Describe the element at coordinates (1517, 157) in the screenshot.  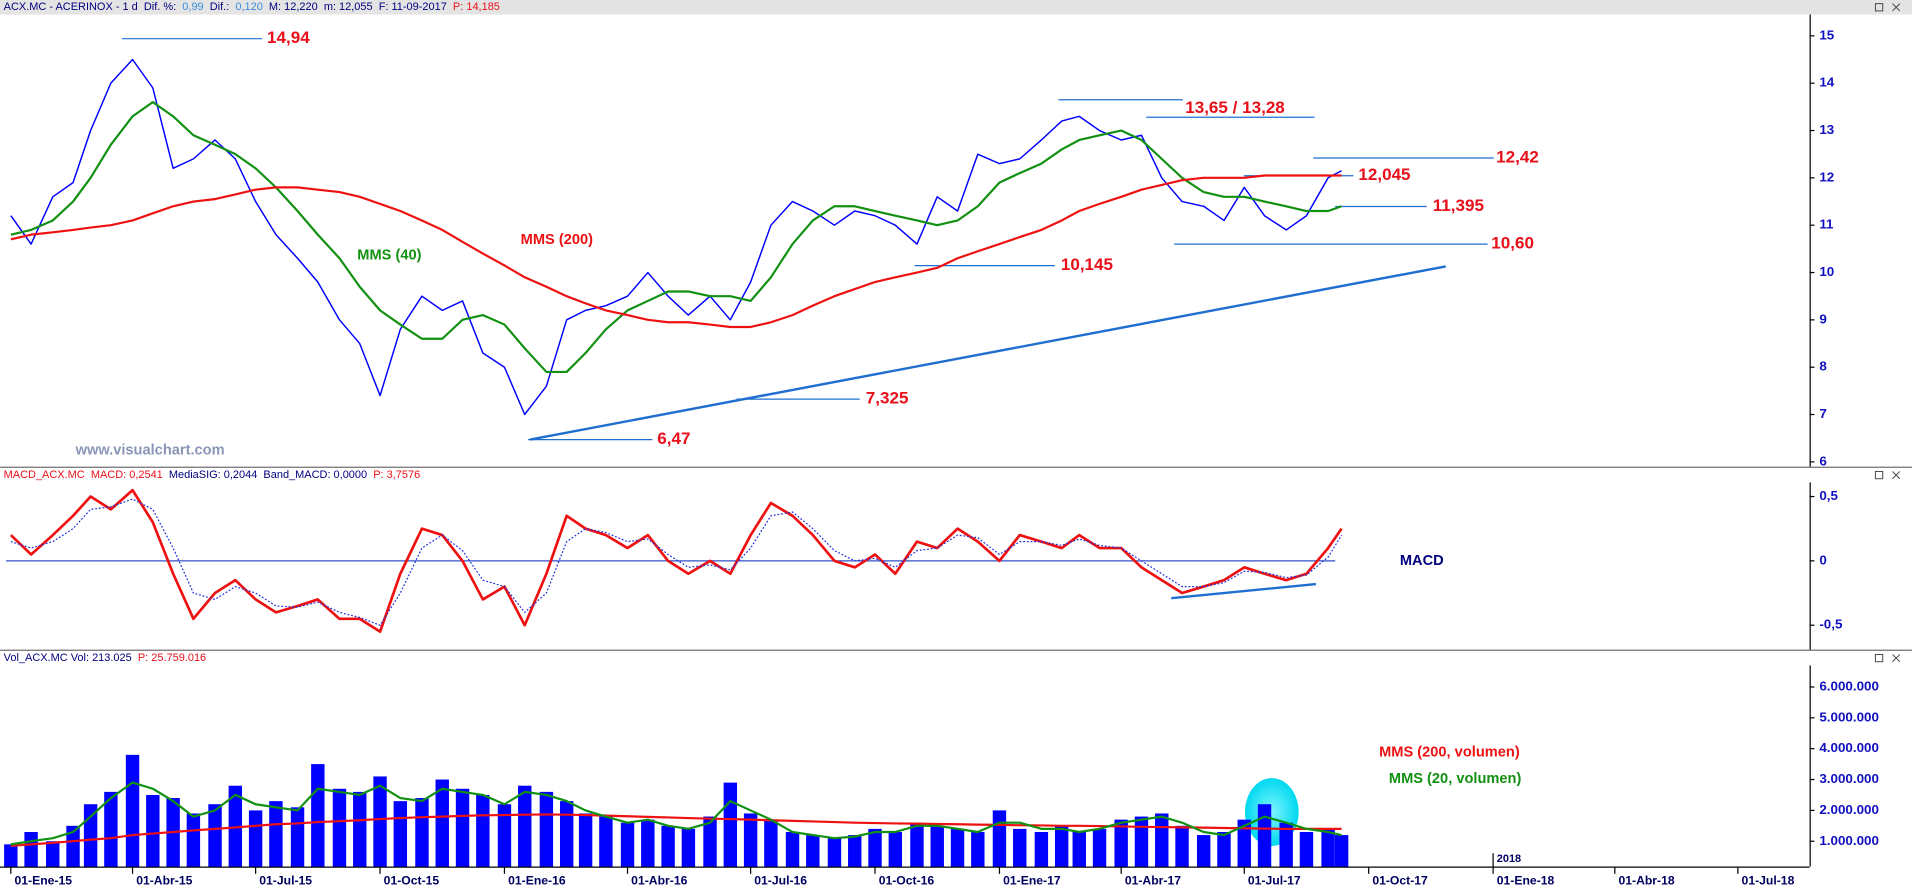
I see `level-label: 12,42` at that location.